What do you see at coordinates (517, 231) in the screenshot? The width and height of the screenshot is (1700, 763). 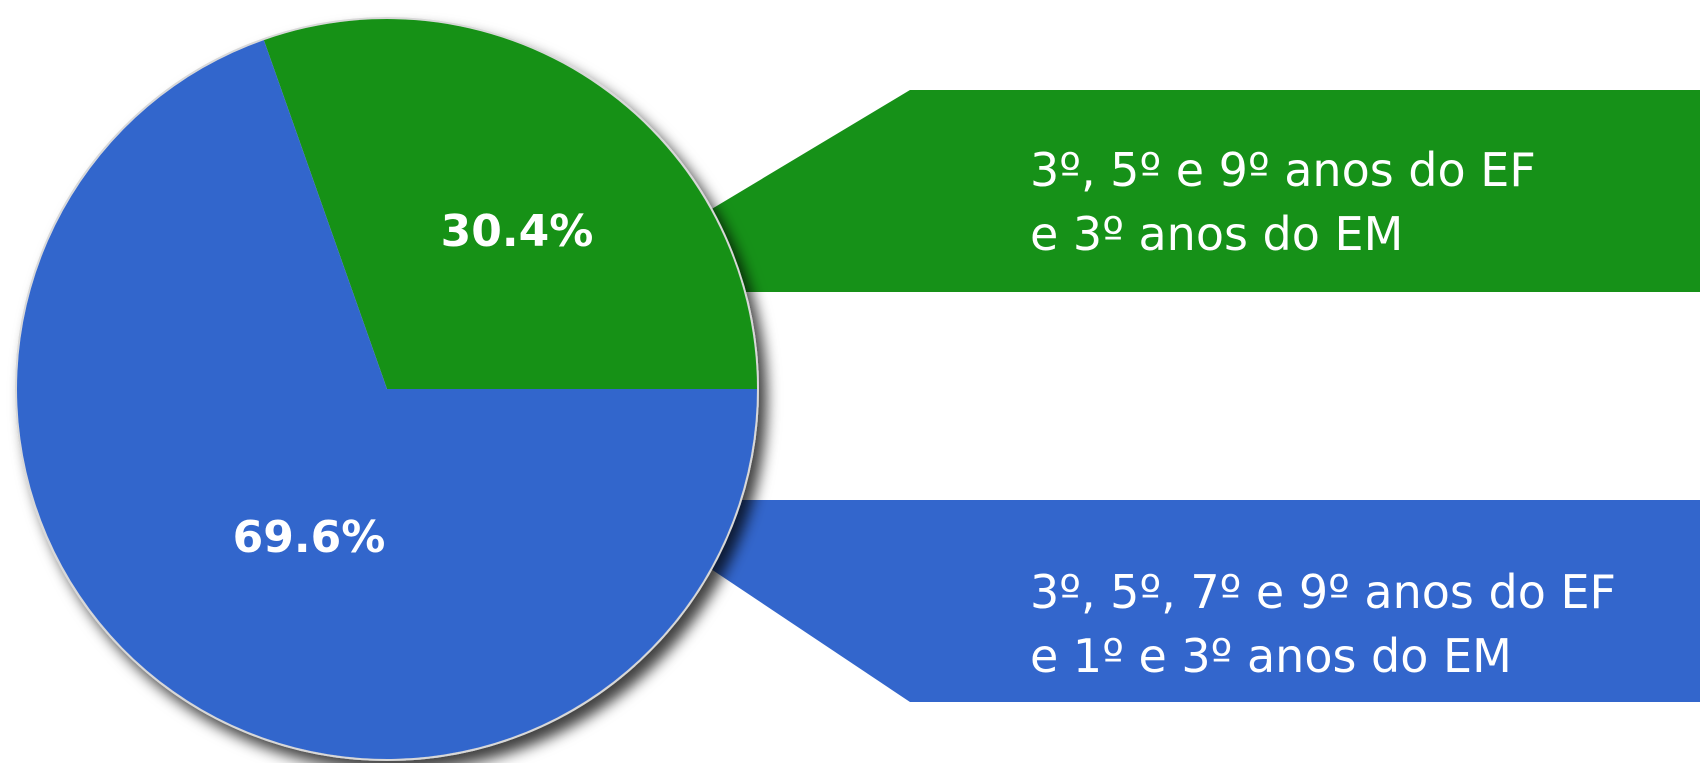 I see `slice-label-green: 30.4%` at bounding box center [517, 231].